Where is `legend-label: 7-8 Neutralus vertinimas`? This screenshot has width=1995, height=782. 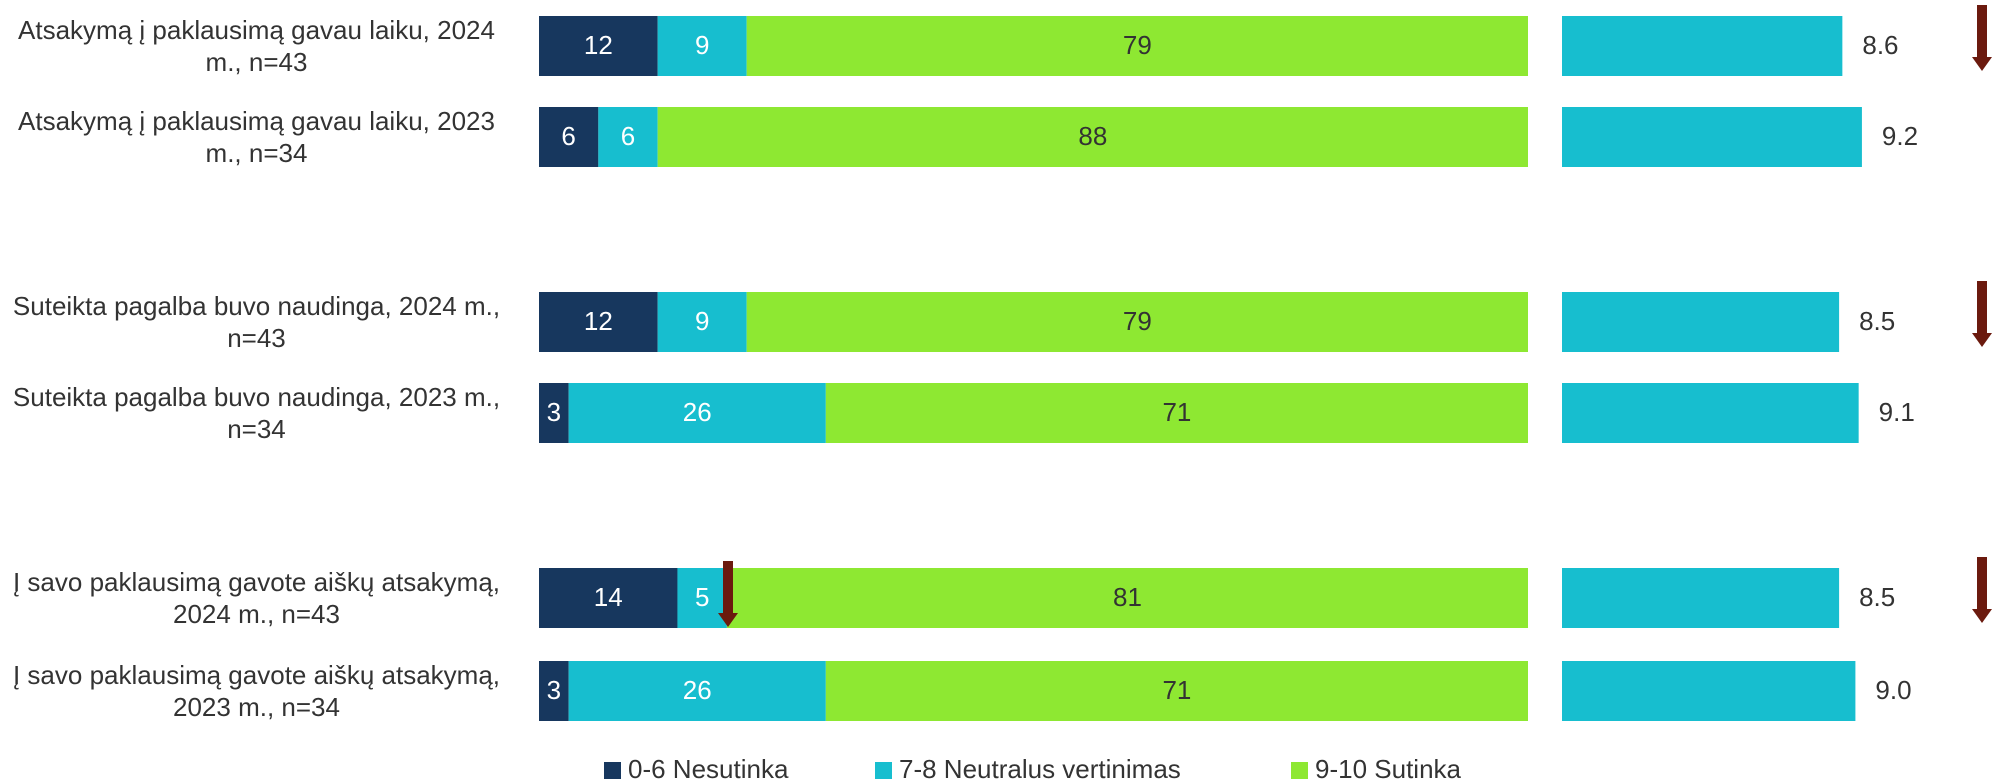 legend-label: 7-8 Neutralus vertinimas is located at coordinates (1040, 768).